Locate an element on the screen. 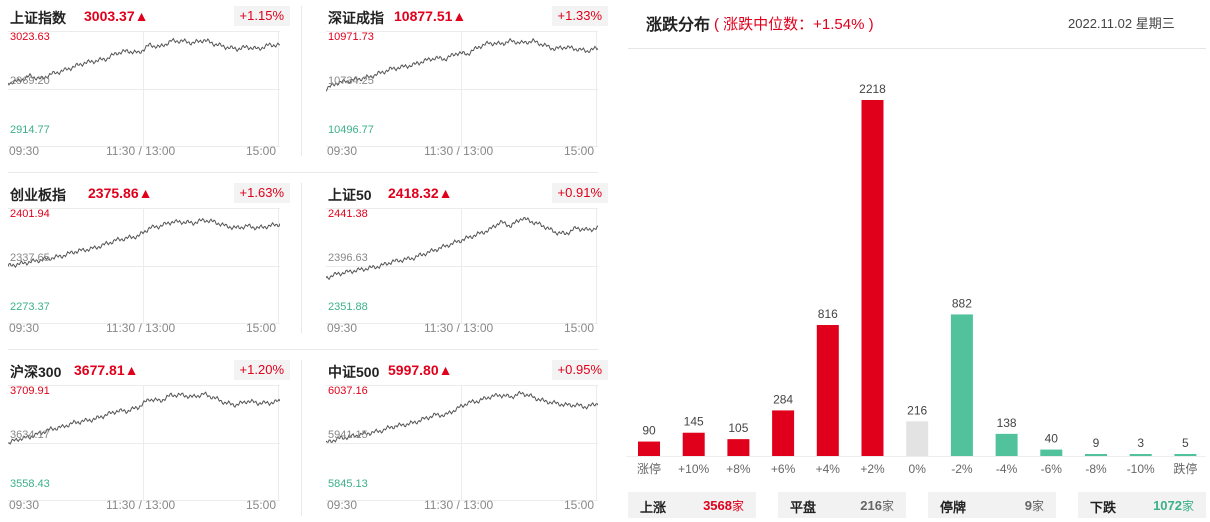 The height and width of the screenshot is (522, 1210). bar-category-label: -6% is located at coordinates (1052, 469).